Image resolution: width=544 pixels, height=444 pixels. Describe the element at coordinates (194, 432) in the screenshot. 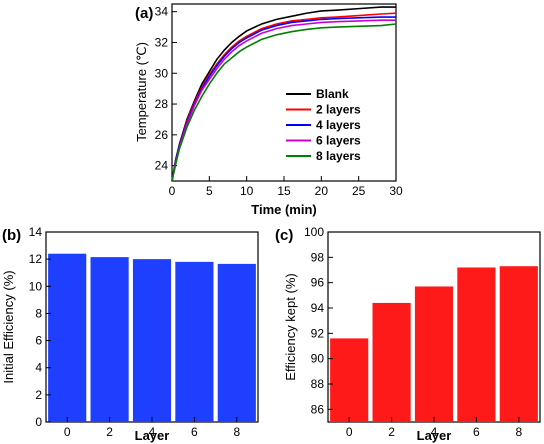

I see `panel-b-xtick-label: 6` at that location.